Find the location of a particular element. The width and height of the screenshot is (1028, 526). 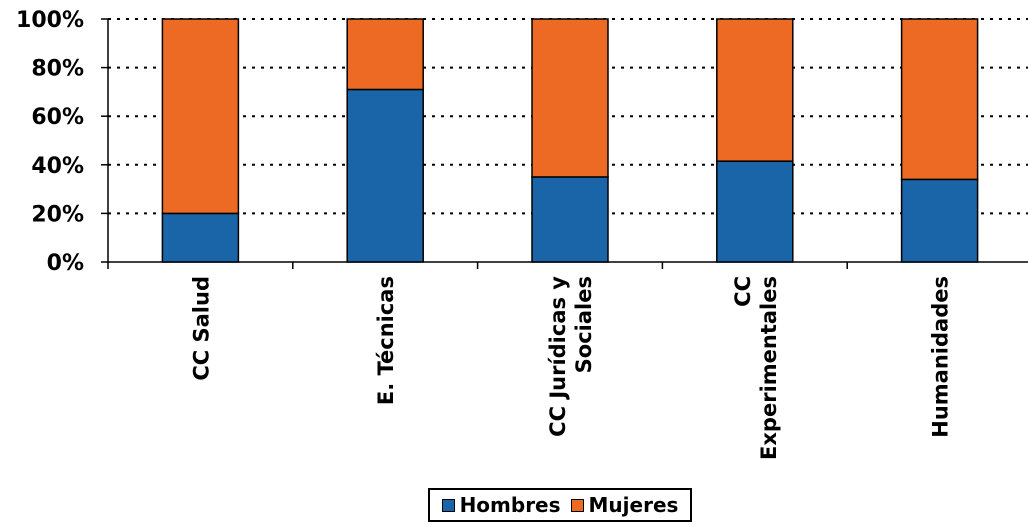

legend-swatch-mujeres is located at coordinates (577, 505).